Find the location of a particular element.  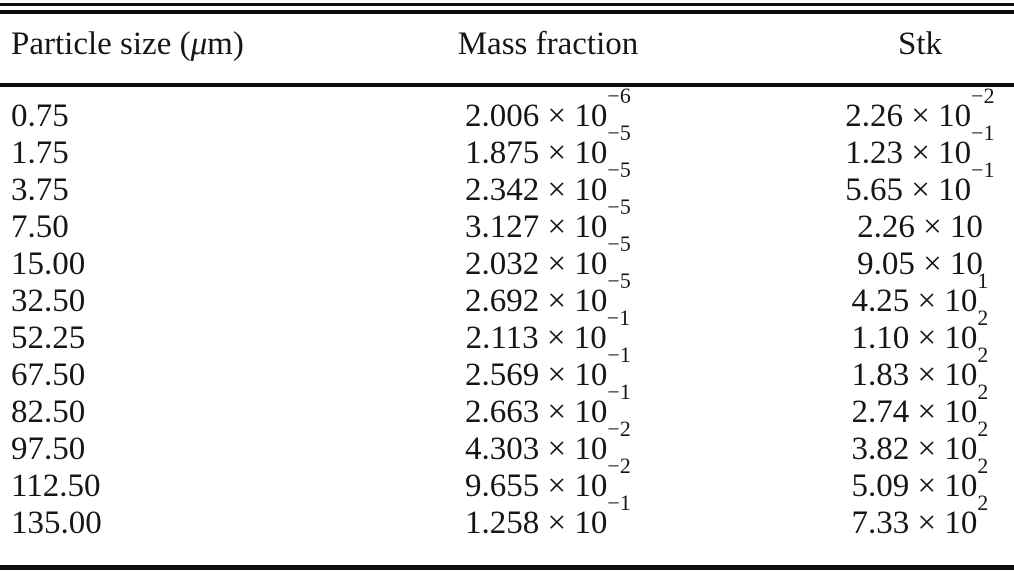

bottom-rule is located at coordinates (507, 567).